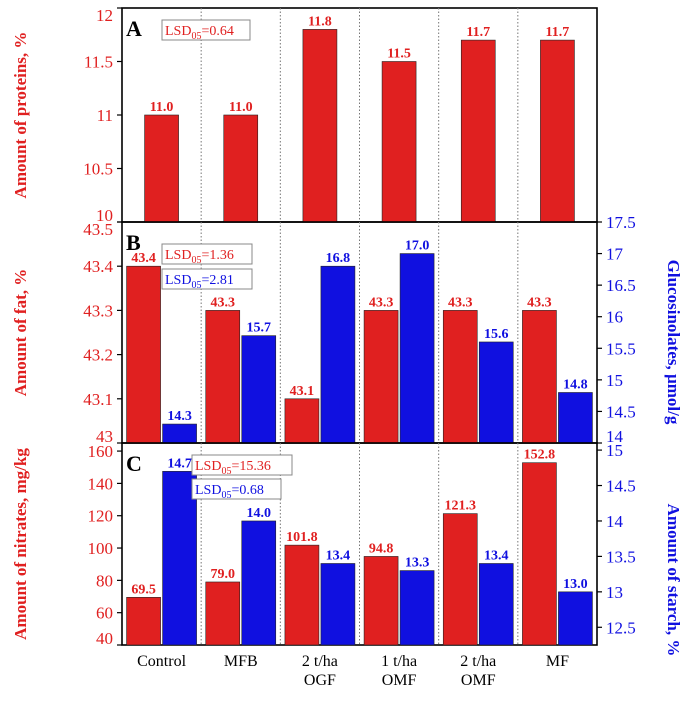 The image size is (685, 704). I want to click on data-label: 15.7, so click(259, 328).